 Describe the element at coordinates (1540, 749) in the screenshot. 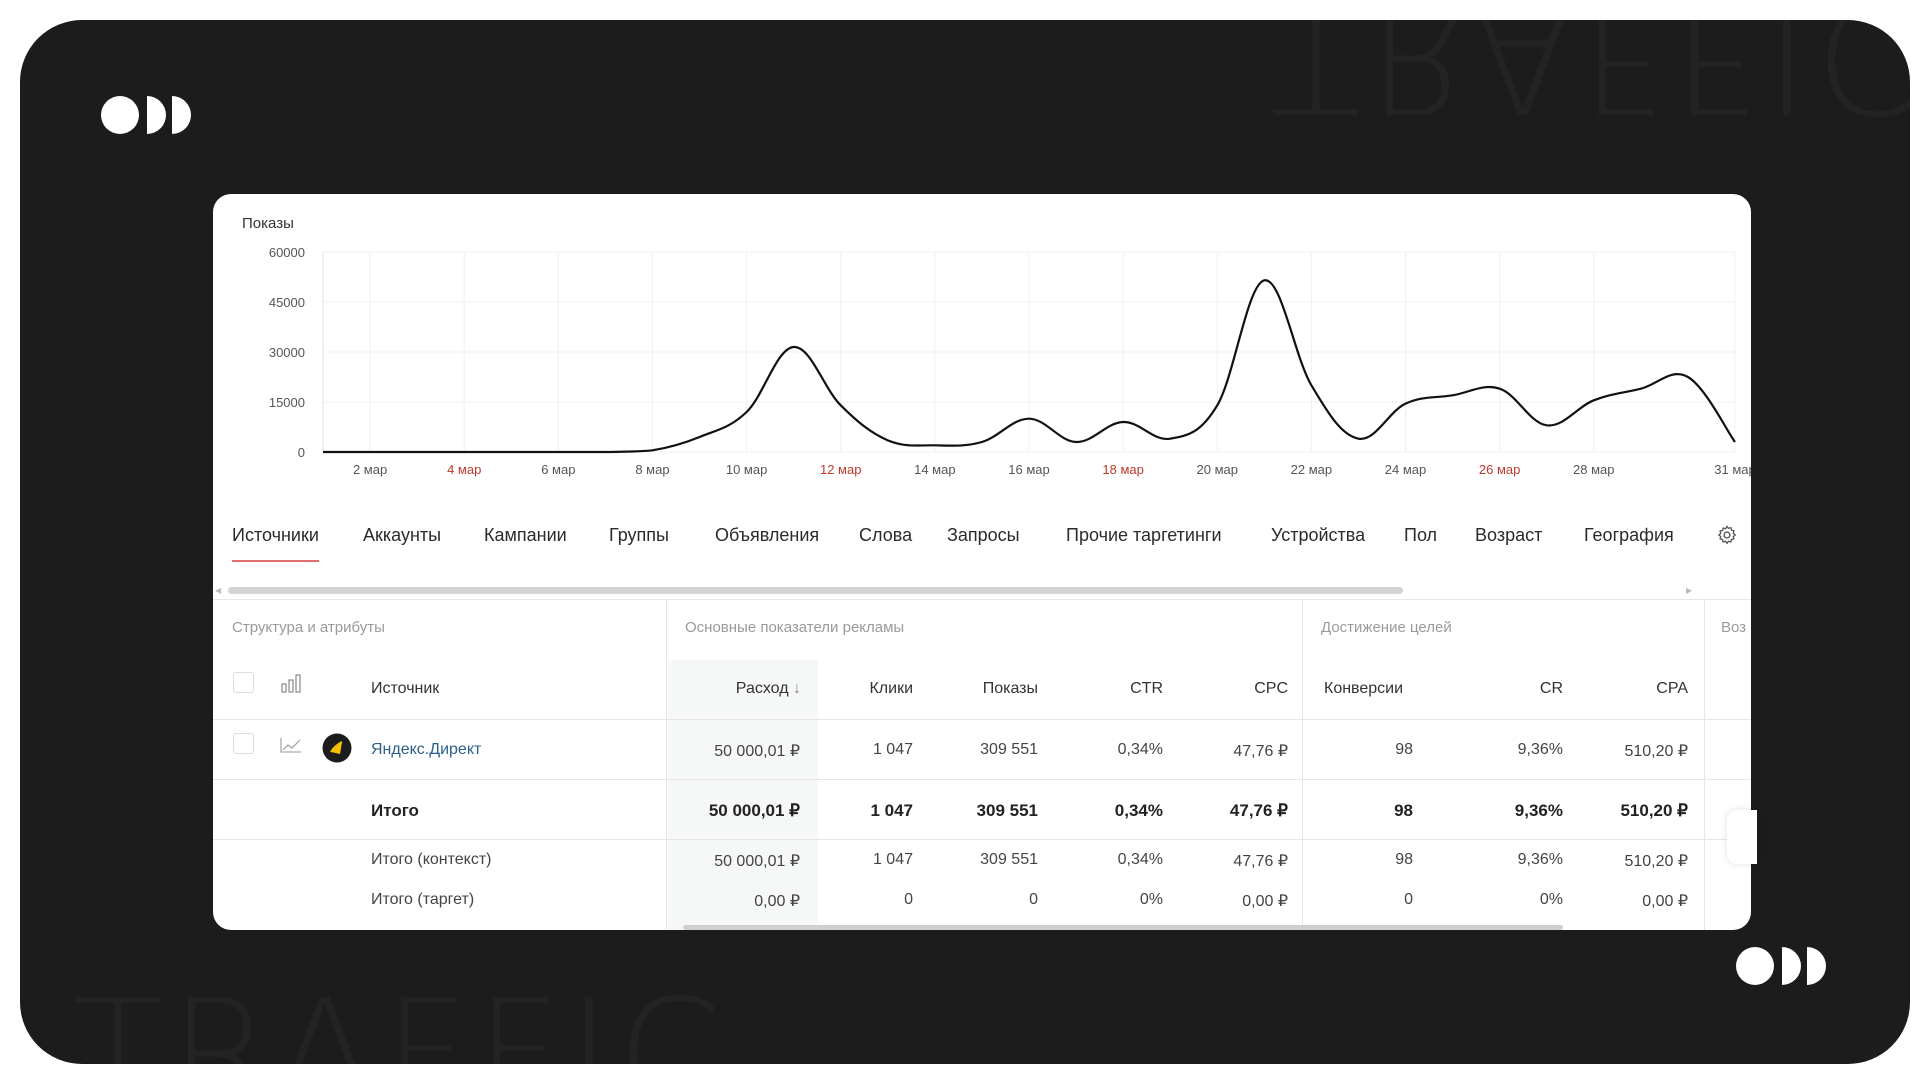

I see `cell-cr: 9,36%` at that location.